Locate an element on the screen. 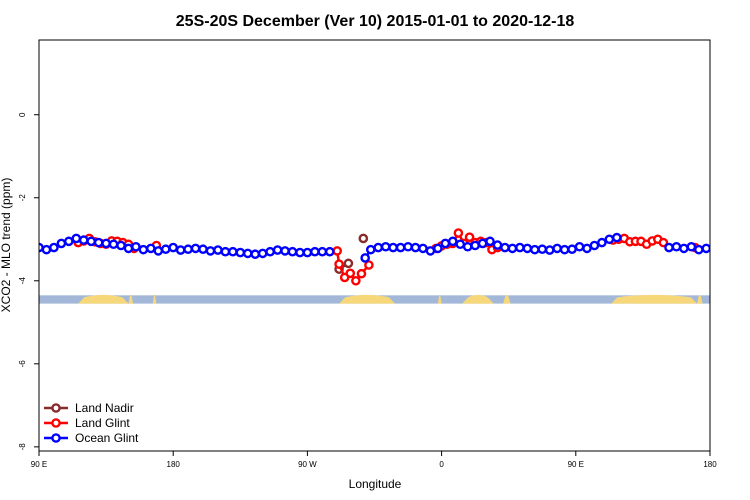 Image resolution: width=750 pixels, height=500 pixels. x-tick-label: 90 W is located at coordinates (307, 464).